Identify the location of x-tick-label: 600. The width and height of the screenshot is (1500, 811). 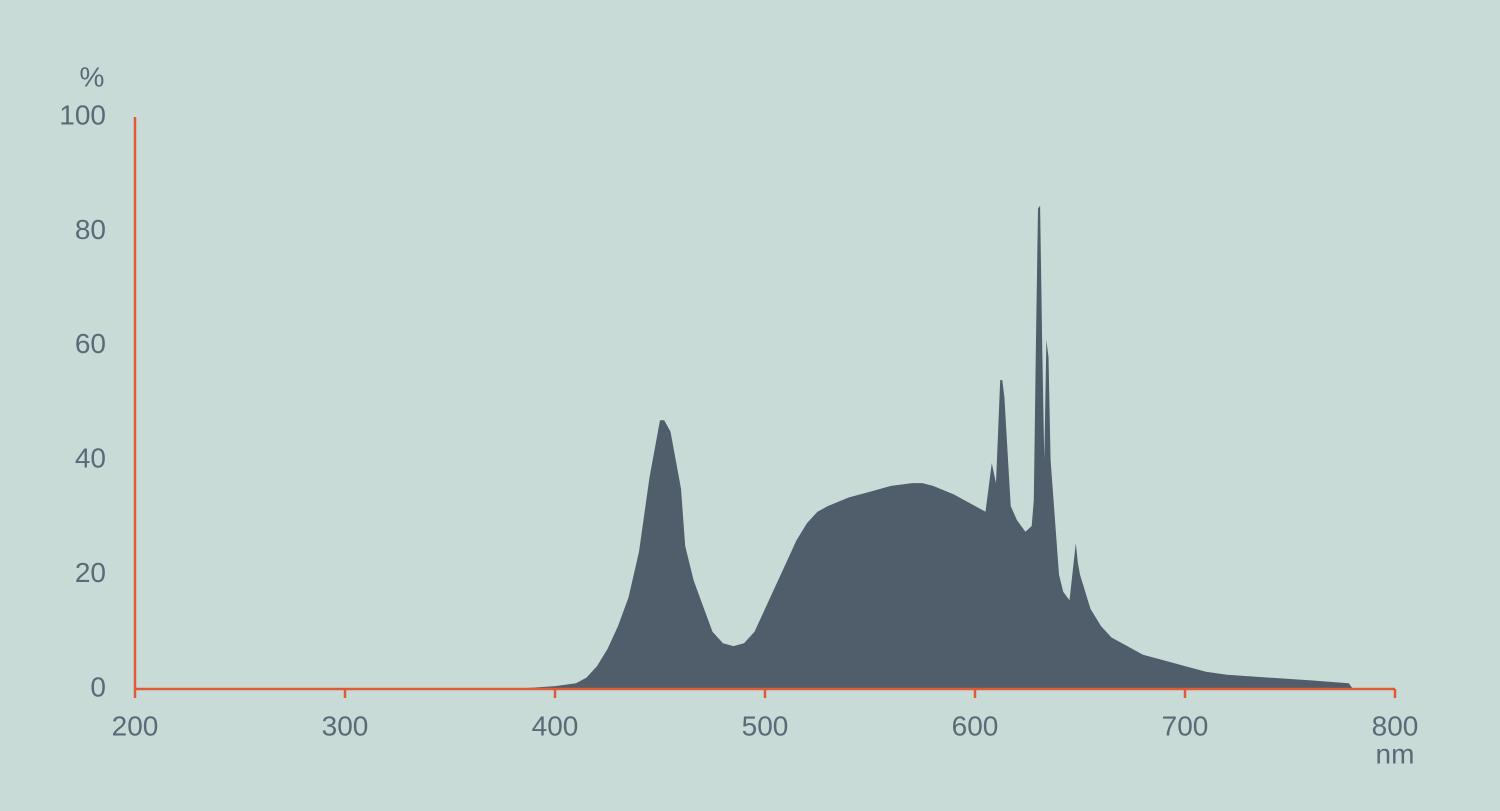
(975, 725).